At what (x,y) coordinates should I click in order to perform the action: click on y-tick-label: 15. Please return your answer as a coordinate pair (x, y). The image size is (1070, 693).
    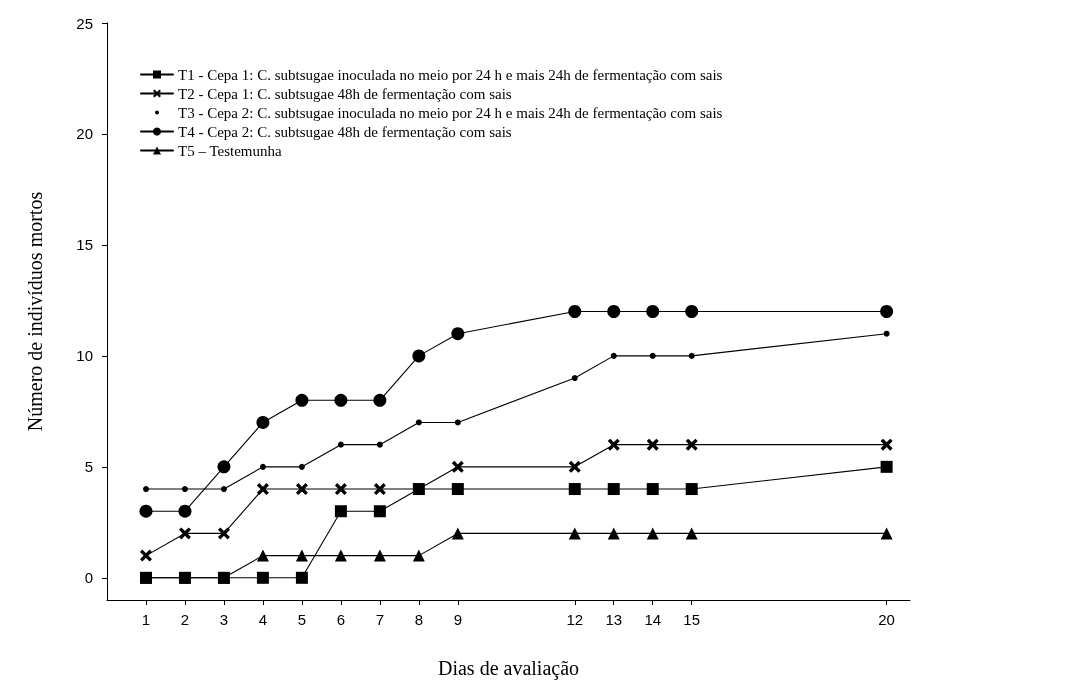
    Looking at the image, I should click on (84, 245).